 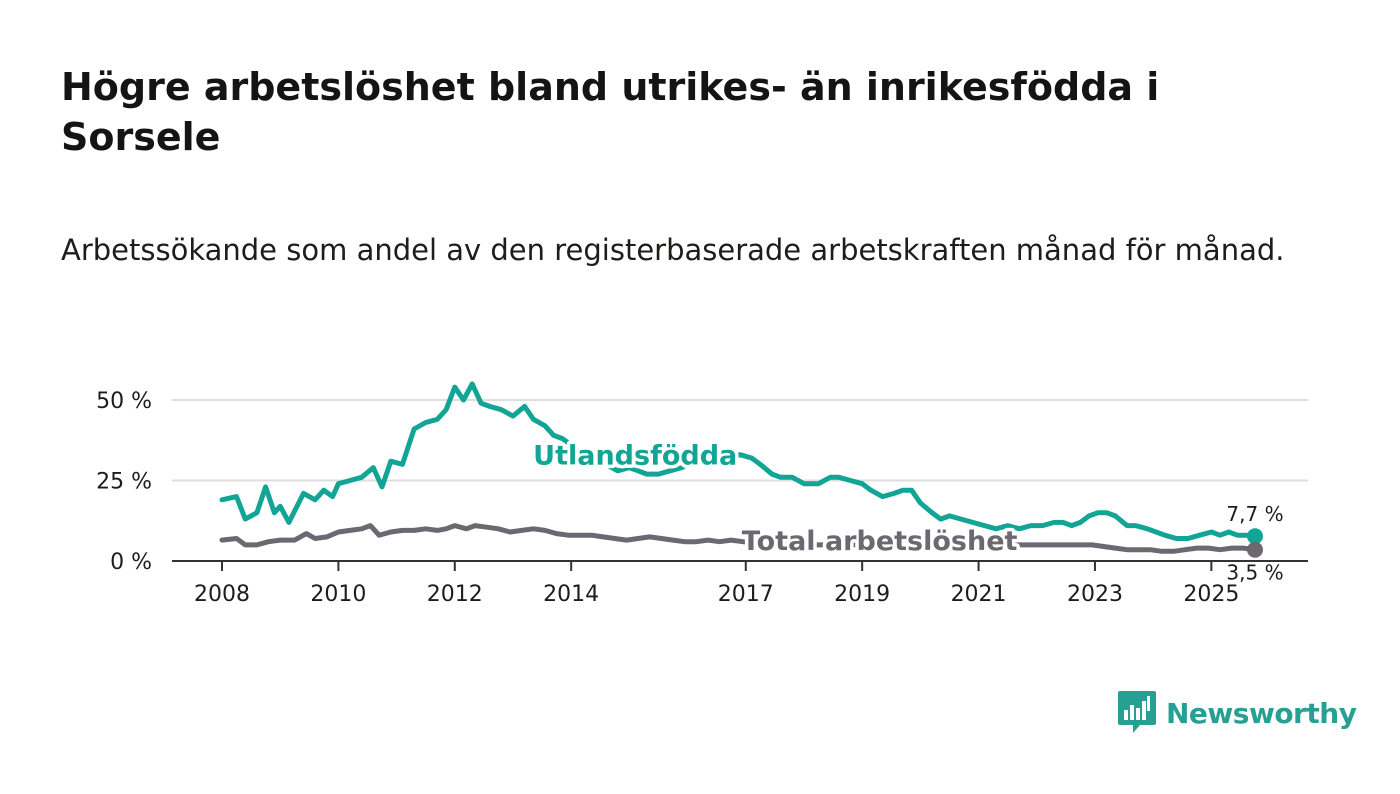 I want to click on x-tick-label: 2021, so click(x=979, y=594).